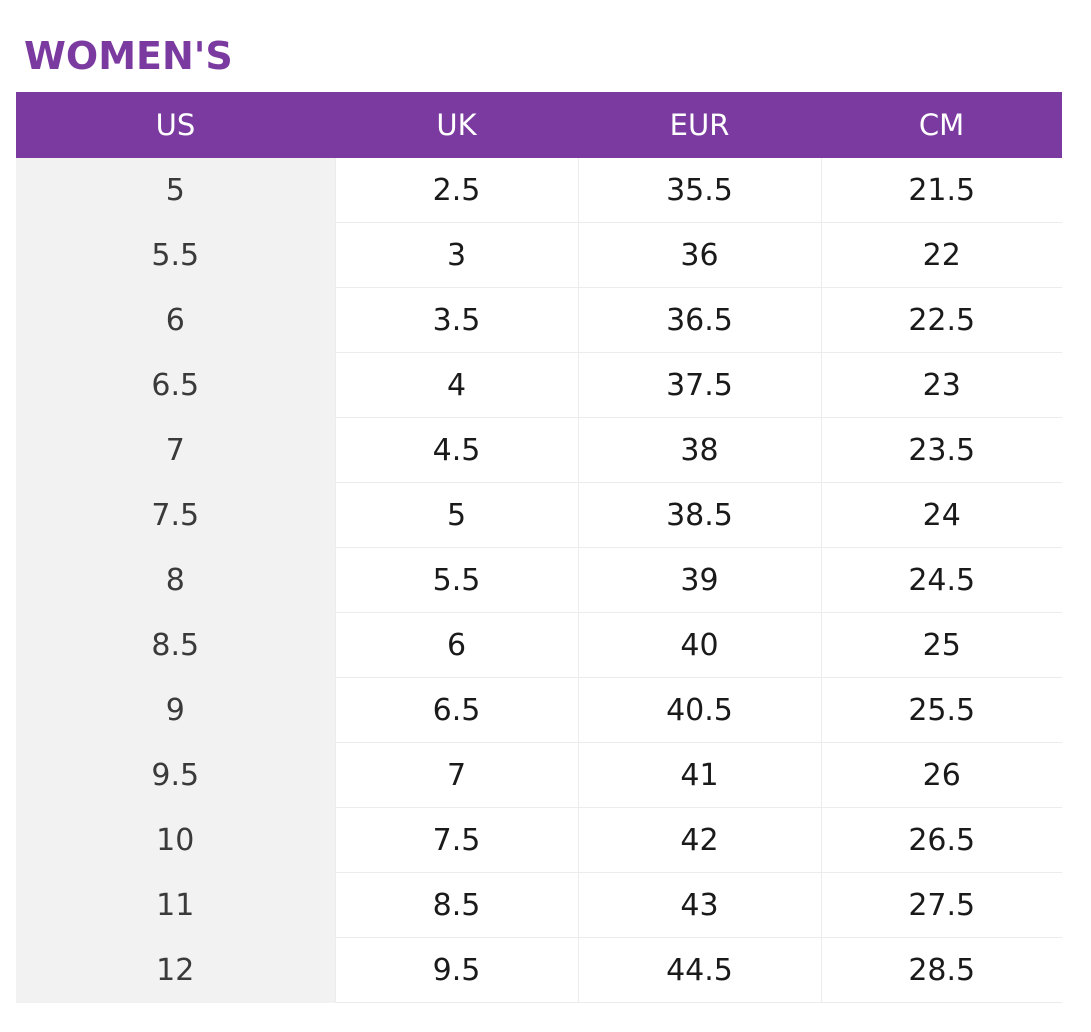 The height and width of the screenshot is (1032, 1091). What do you see at coordinates (941, 840) in the screenshot?
I see `cell-cm: 26.5` at bounding box center [941, 840].